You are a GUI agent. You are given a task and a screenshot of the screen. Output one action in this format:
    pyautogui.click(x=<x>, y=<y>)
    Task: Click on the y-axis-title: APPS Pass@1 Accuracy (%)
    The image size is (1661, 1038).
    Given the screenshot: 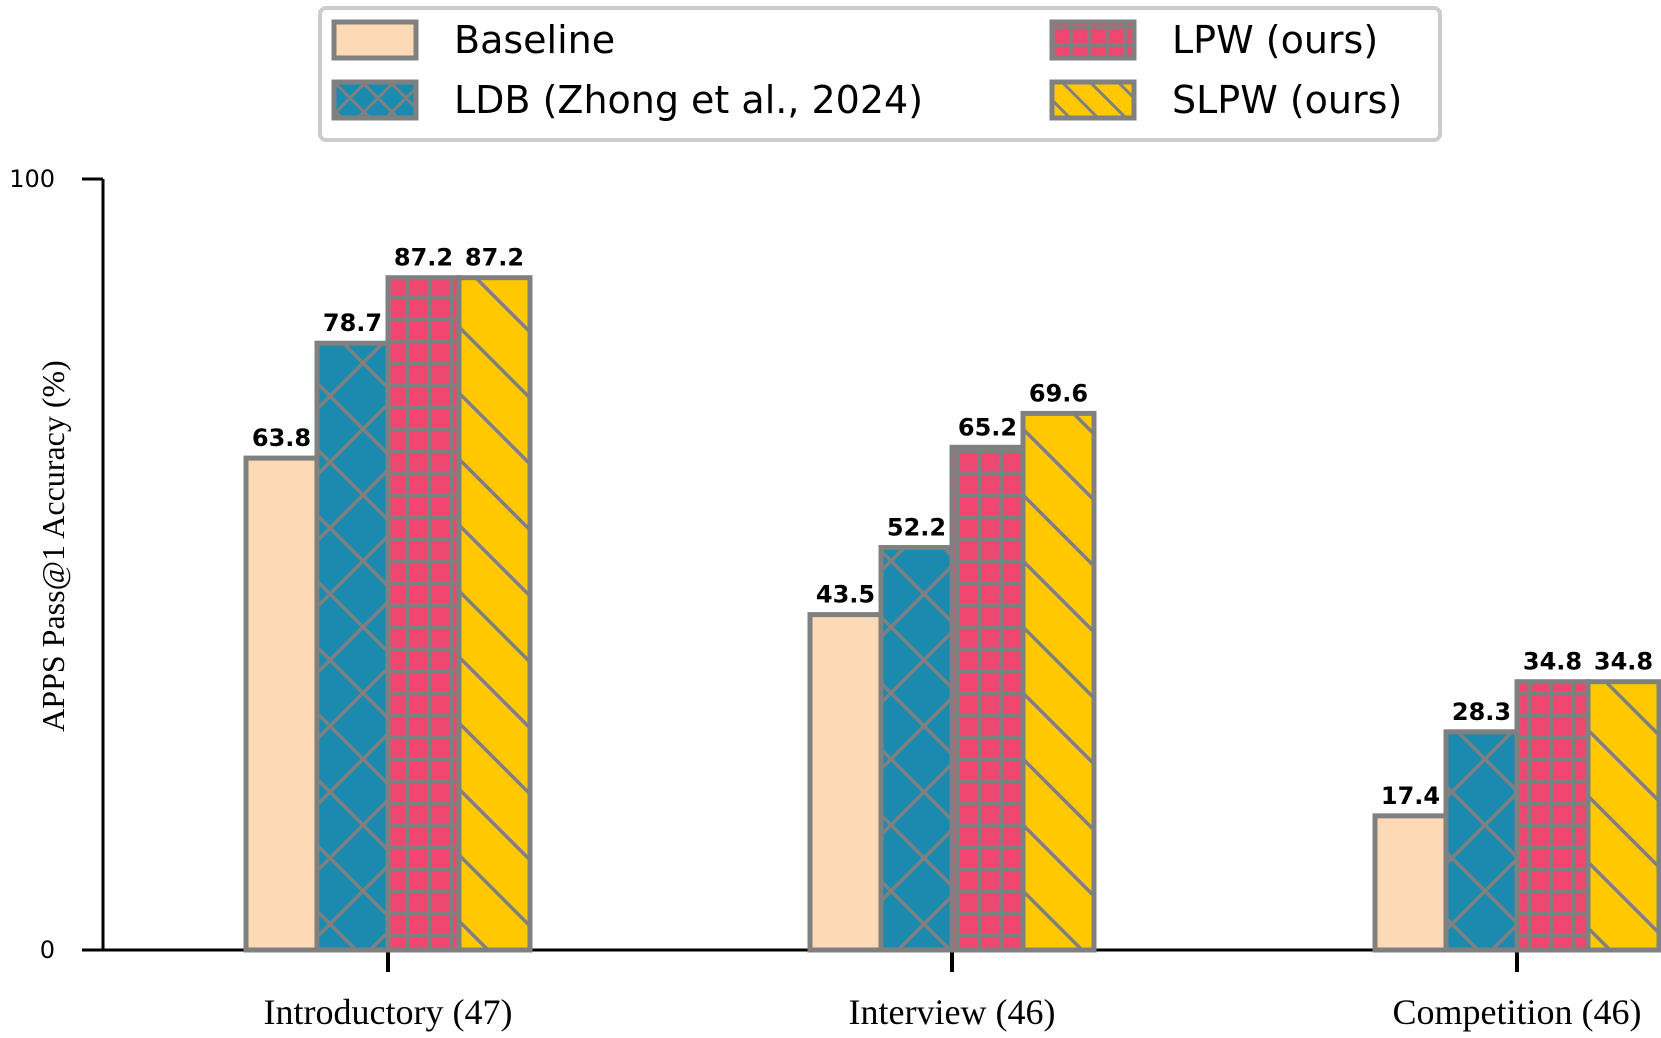 What is the action you would take?
    pyautogui.click(x=53, y=546)
    